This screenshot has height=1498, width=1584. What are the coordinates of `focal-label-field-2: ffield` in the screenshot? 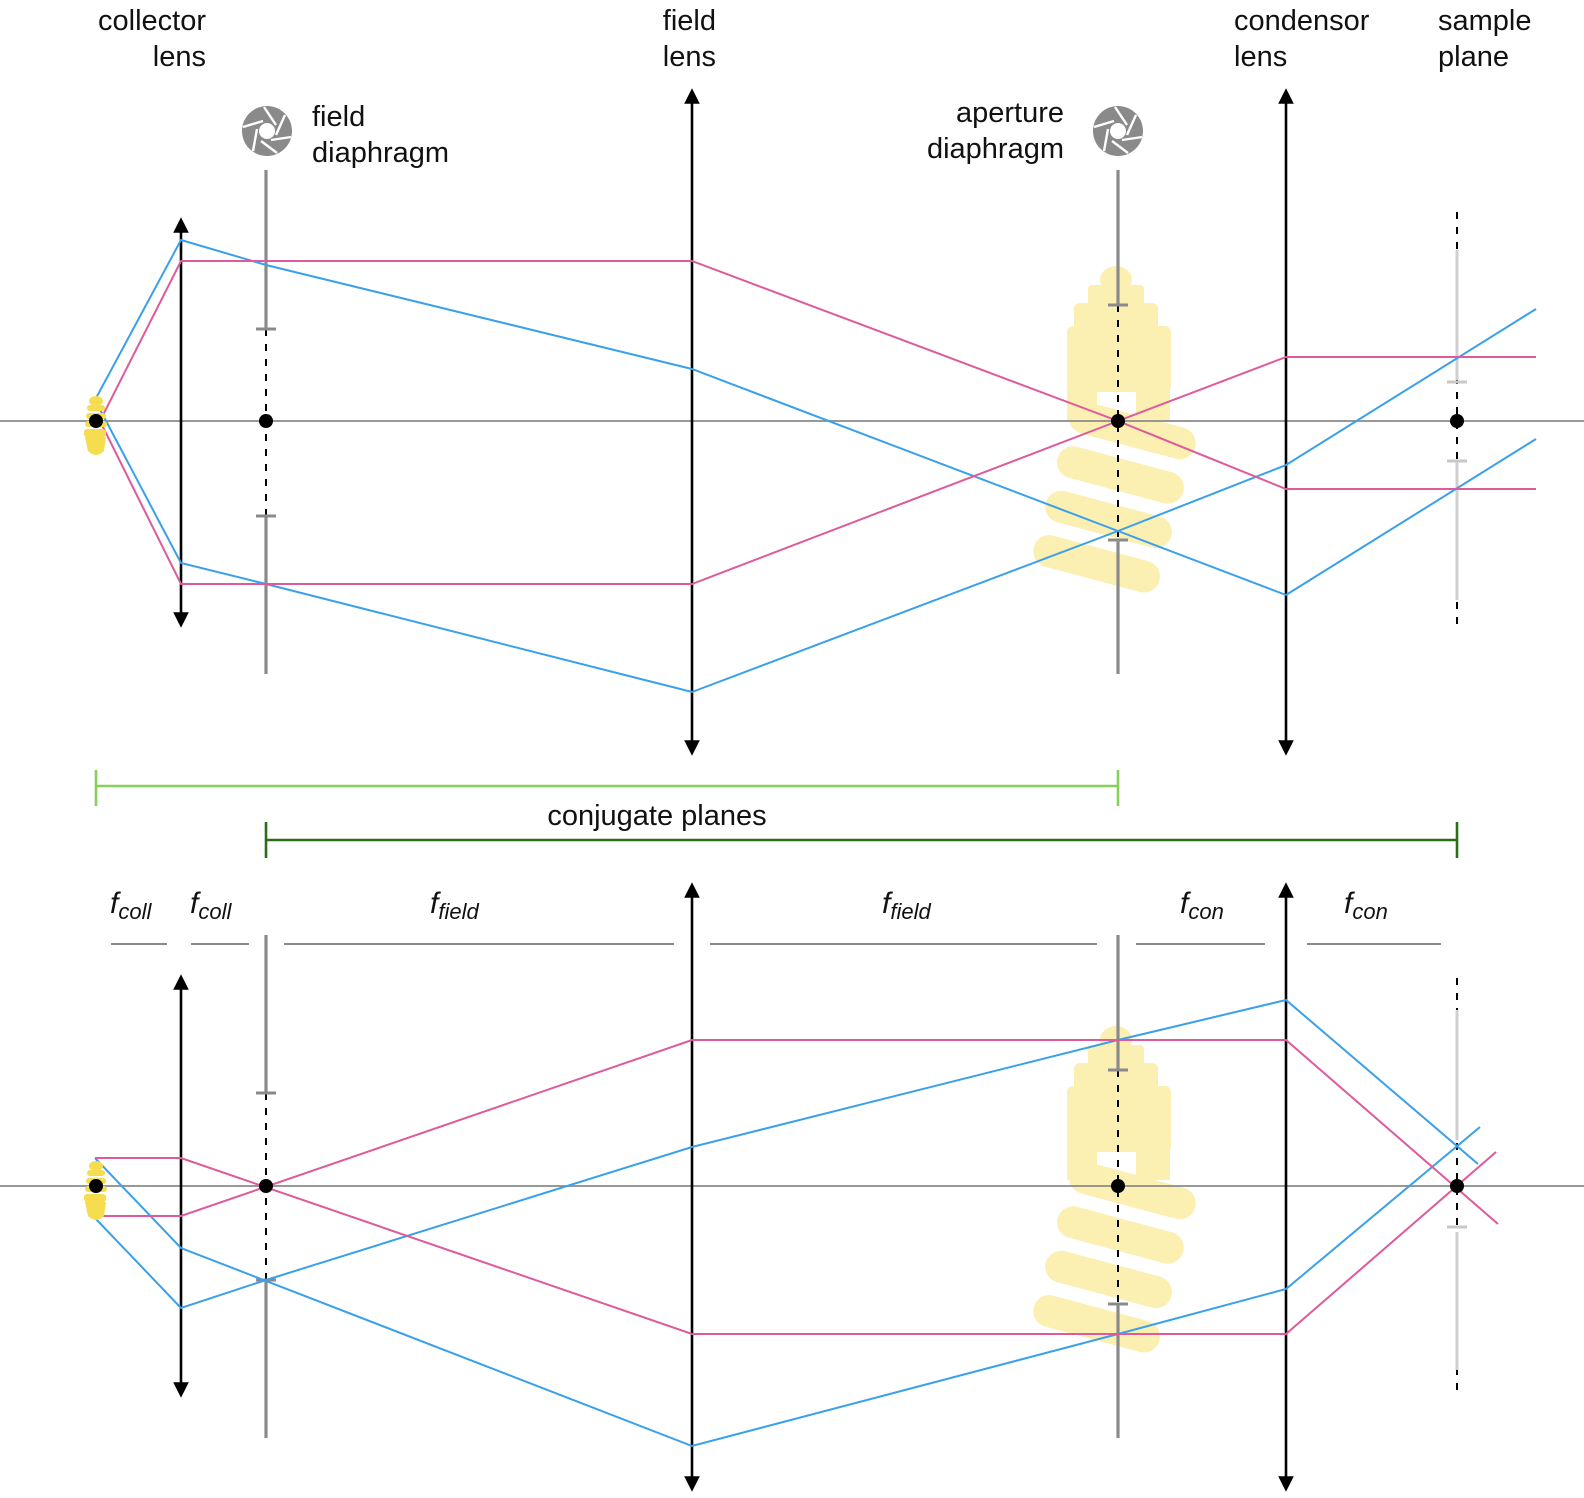 It's located at (906, 905).